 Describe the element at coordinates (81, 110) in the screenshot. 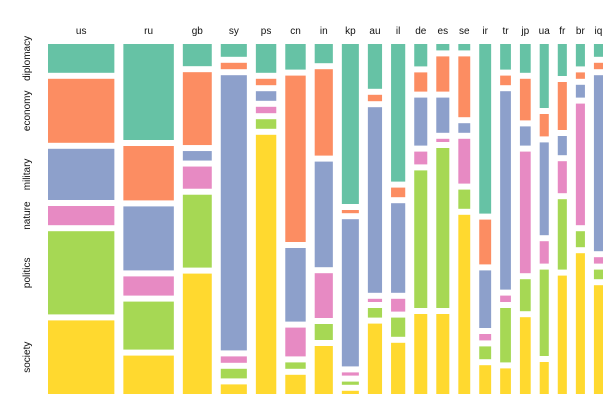

I see `tile-us-economy` at that location.